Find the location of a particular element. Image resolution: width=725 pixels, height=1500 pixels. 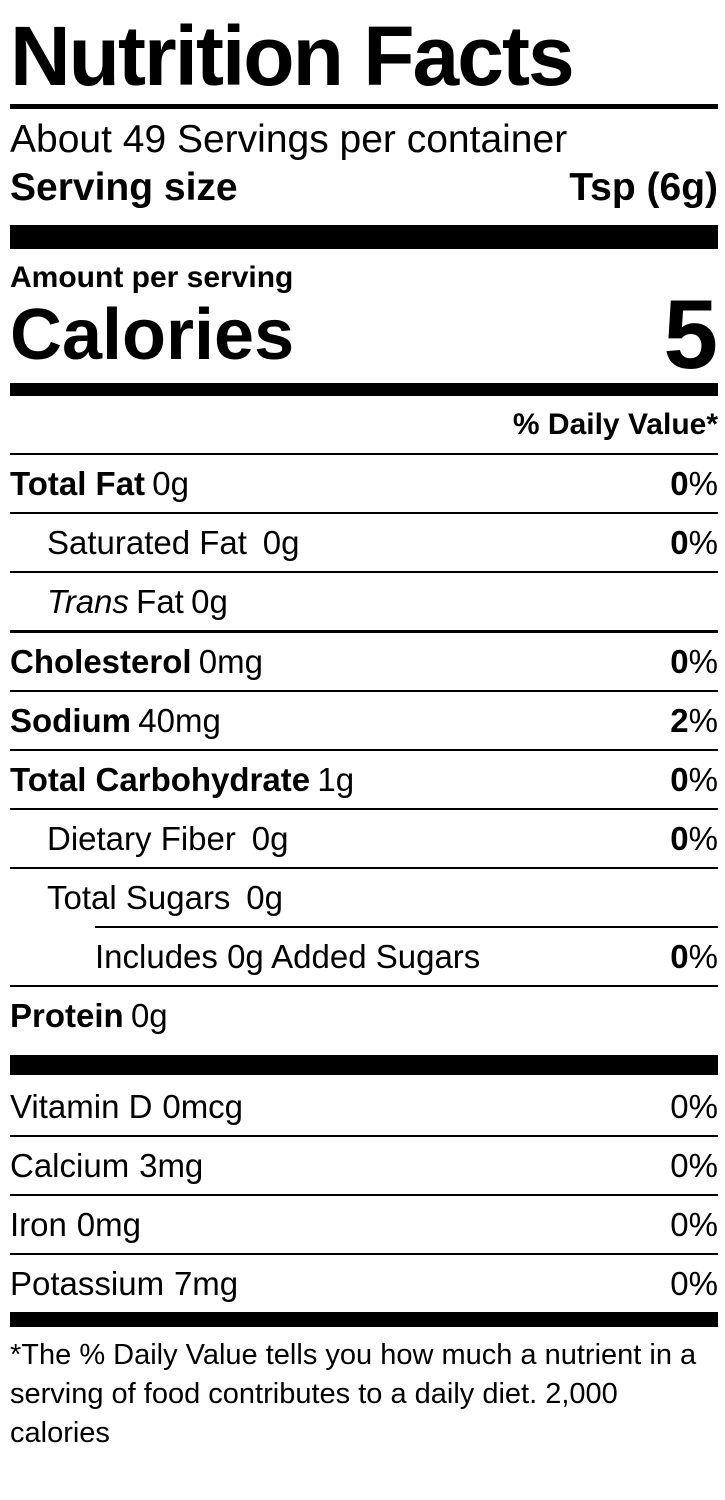

nutrient-row-sodium: Sodium 40mg 2% is located at coordinates (364, 719).